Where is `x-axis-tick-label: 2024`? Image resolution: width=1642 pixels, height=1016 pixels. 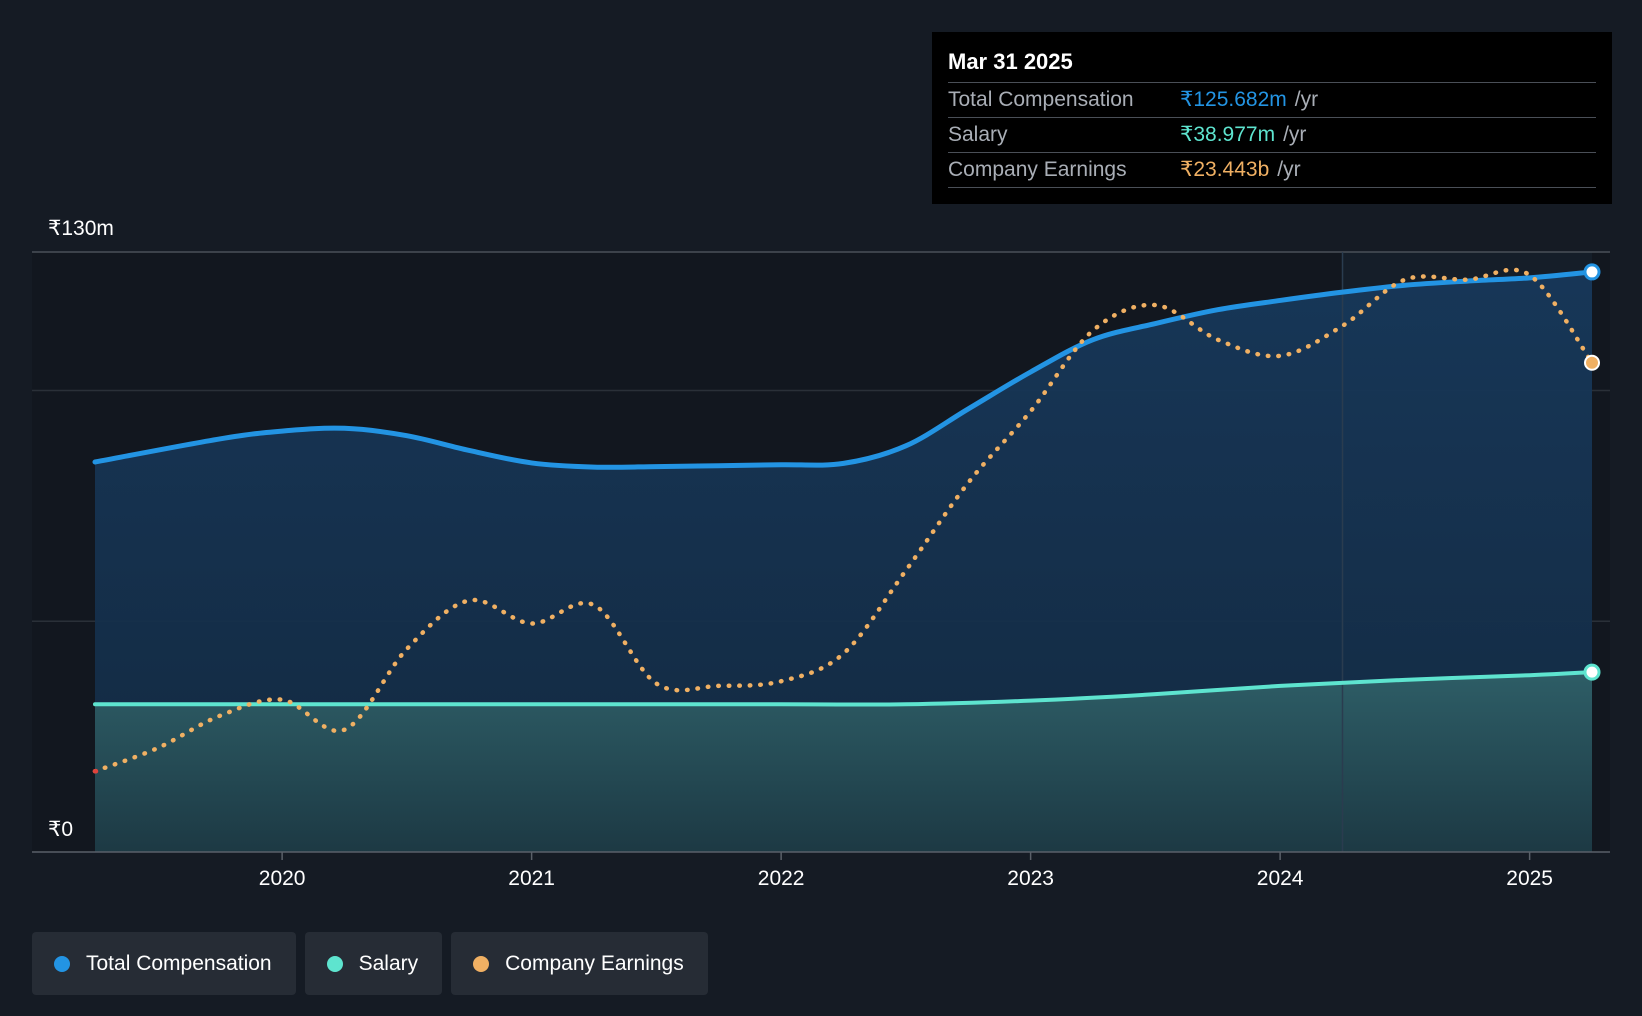
x-axis-tick-label: 2024 is located at coordinates (1280, 878).